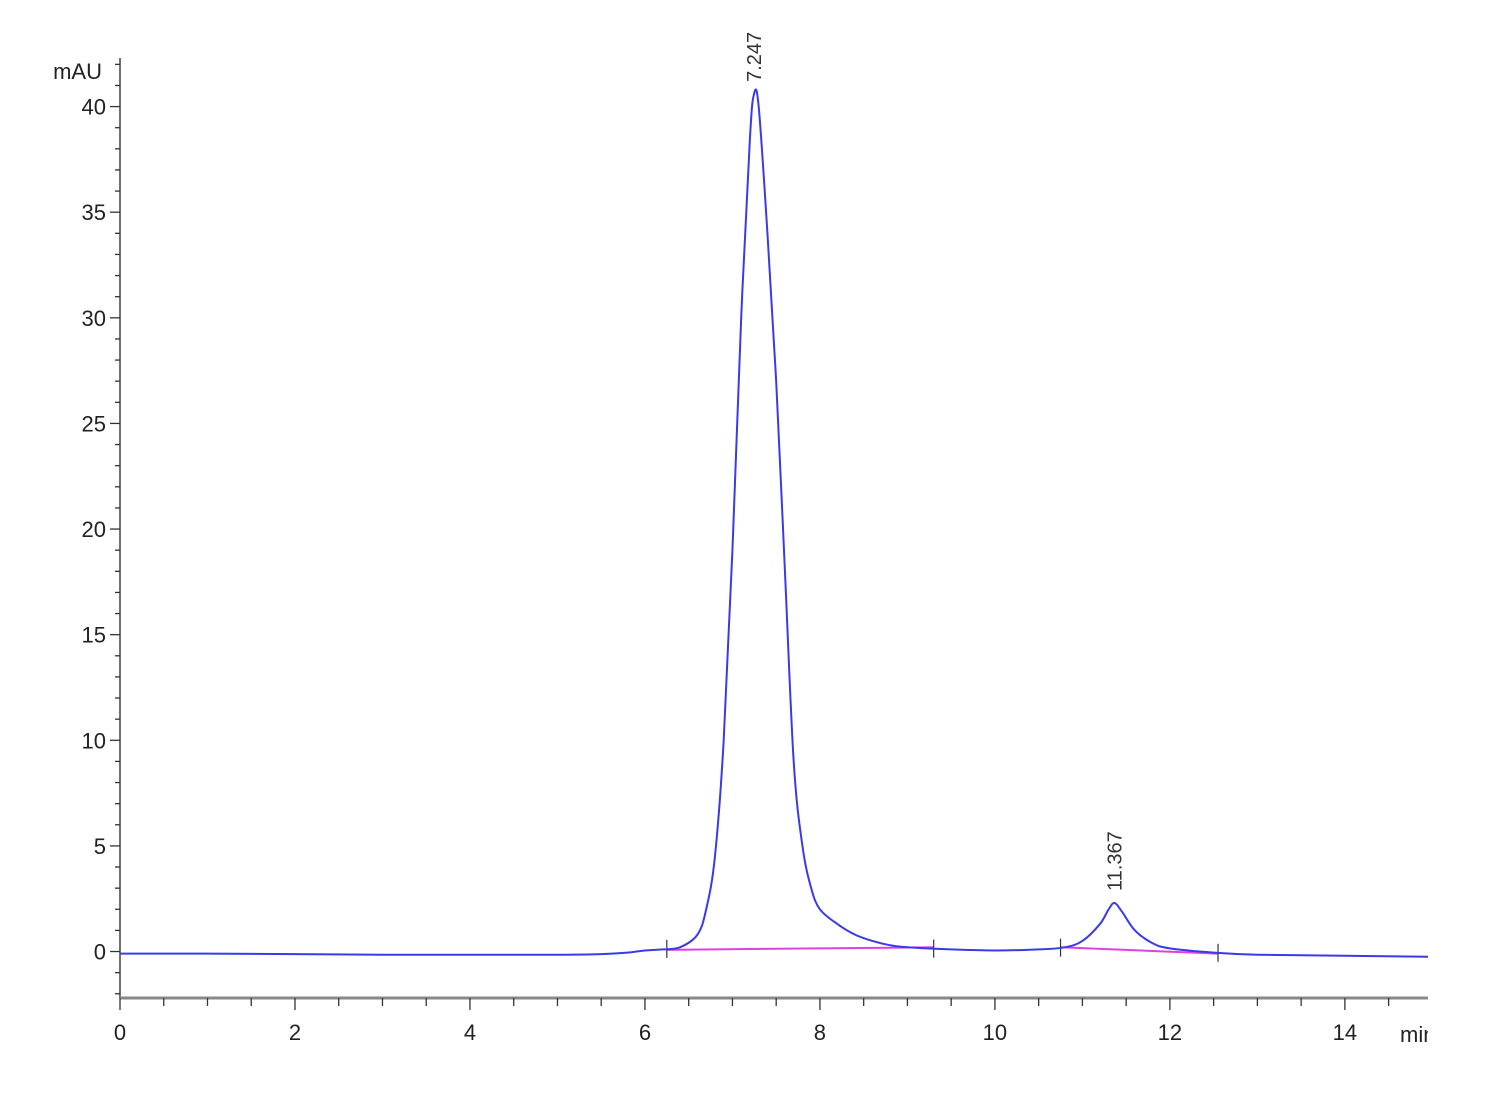 The image size is (1500, 1100). Describe the element at coordinates (1116, 861) in the screenshot. I see `peak-label: 11.367` at that location.